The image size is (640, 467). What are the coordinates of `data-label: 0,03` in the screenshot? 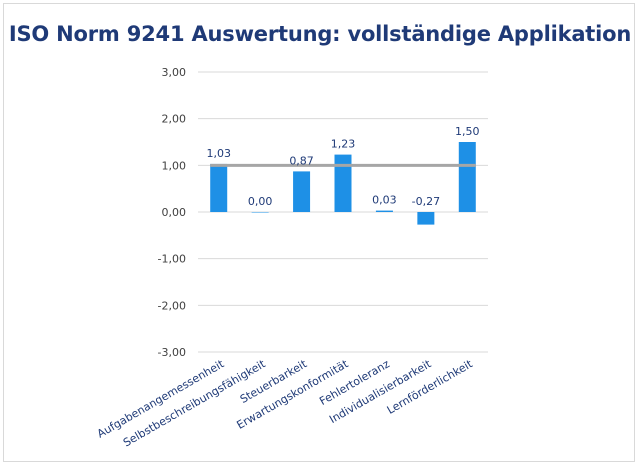 It's located at (384, 200).